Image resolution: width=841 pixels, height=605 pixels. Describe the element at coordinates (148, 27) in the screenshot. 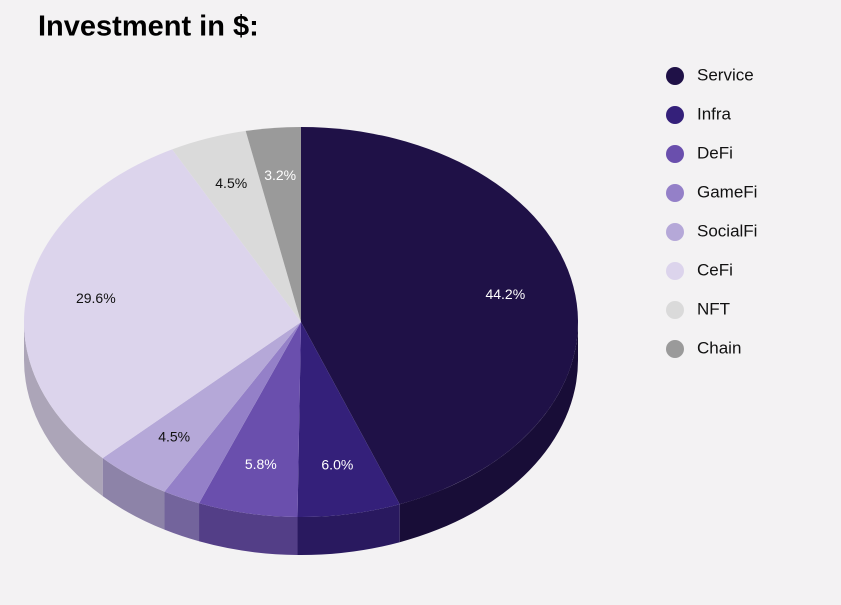

I see `chart-title: Investment in $:` at that location.